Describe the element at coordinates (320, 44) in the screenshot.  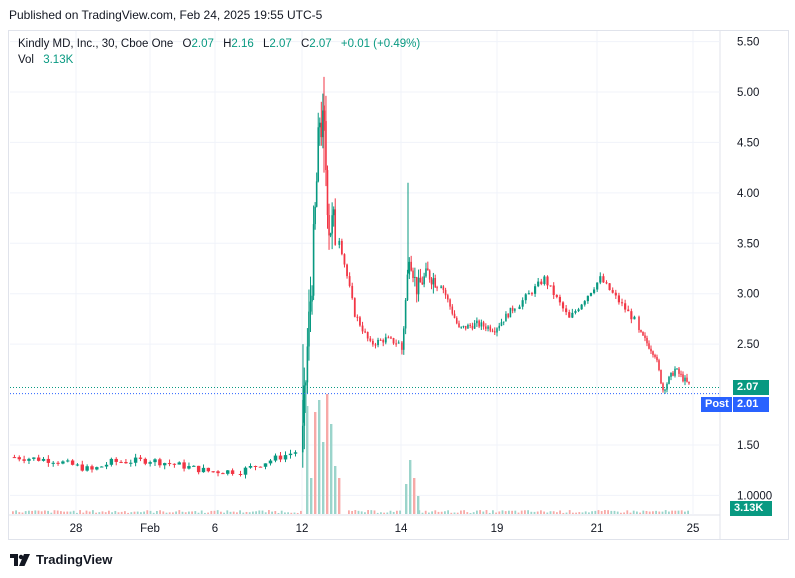
I see `close-value: 2.07` at that location.